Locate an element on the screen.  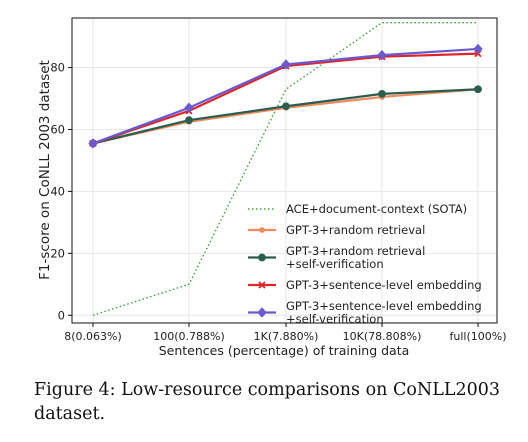
legend-label: GPT-3+sentence-level embedding is located at coordinates (384, 285).